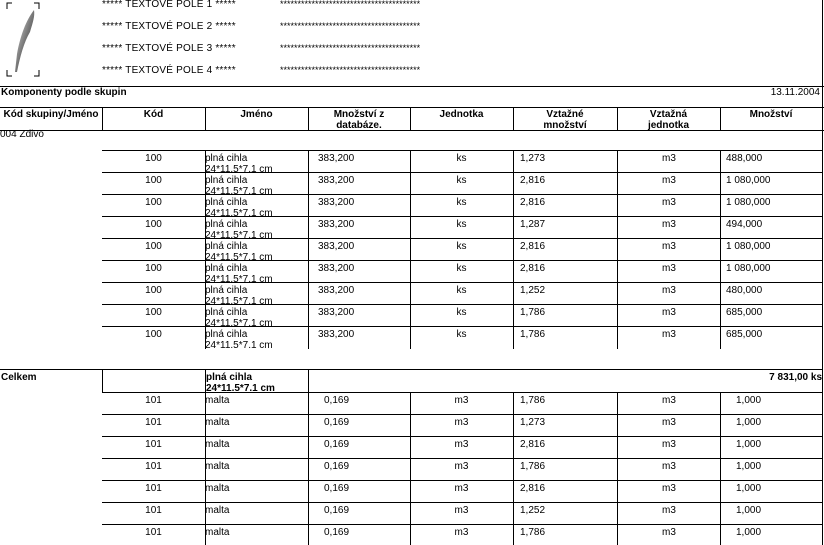 The width and height of the screenshot is (824, 545). What do you see at coordinates (169, 5) in the screenshot?
I see `text-field-1: ***** TEXTOVE POLE 1 *****` at bounding box center [169, 5].